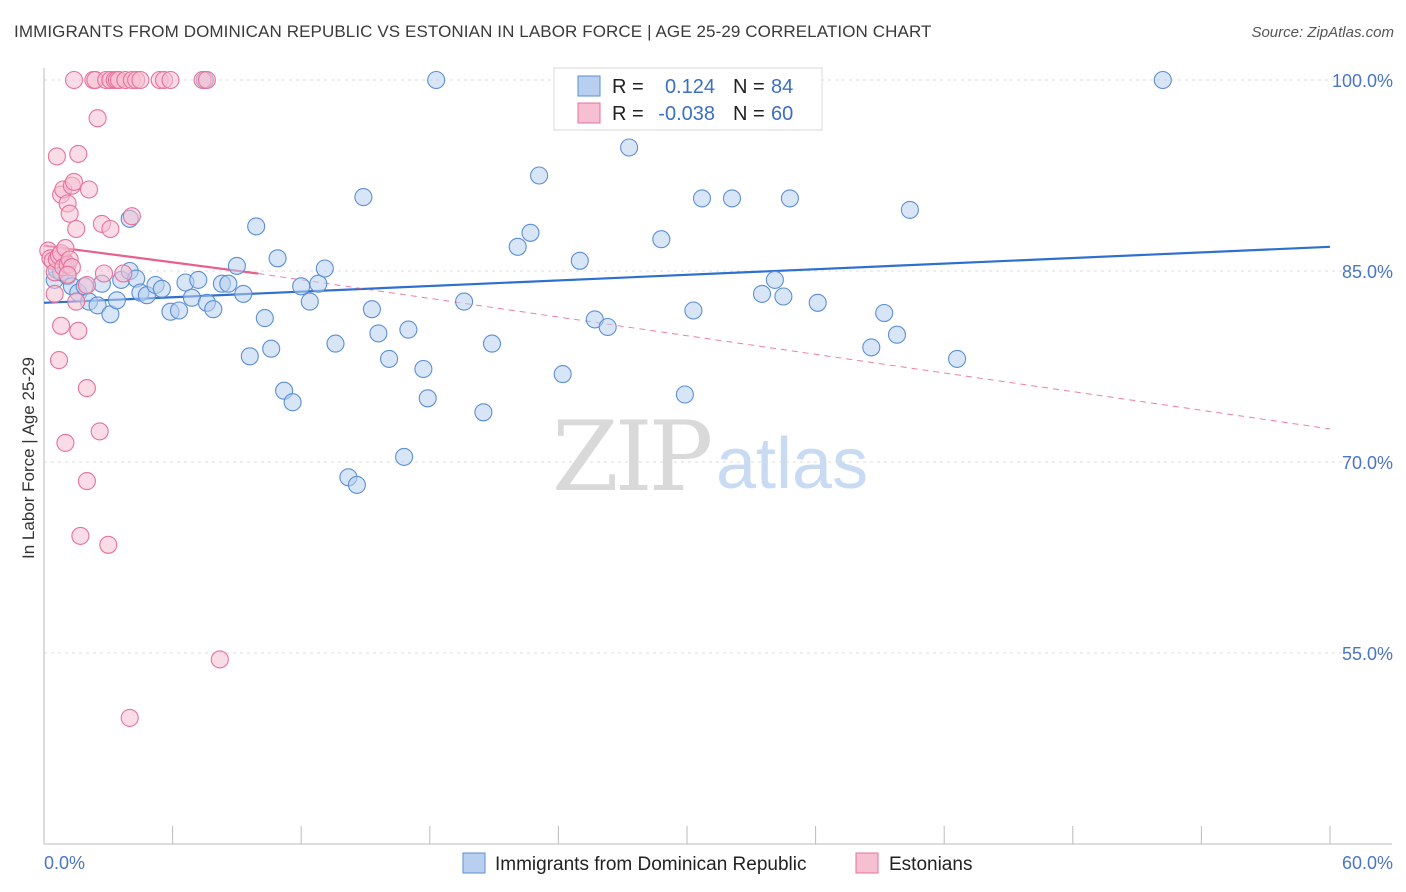 The width and height of the screenshot is (1406, 892). Describe the element at coordinates (1367, 463) in the screenshot. I see `y-tick-label: 70.0%` at that location.